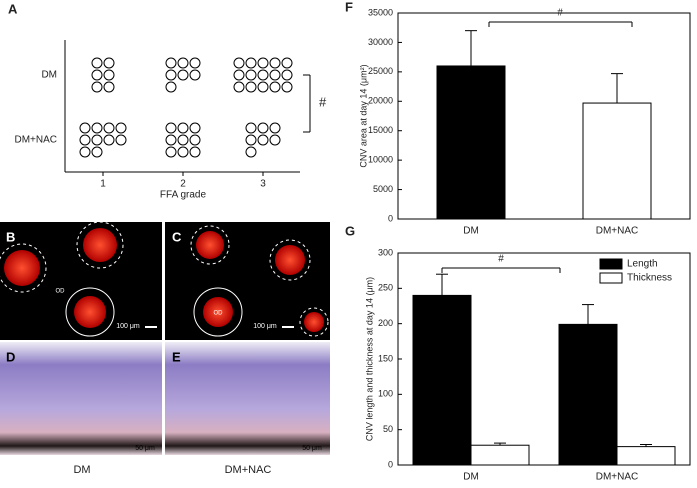  I want to click on row-label: DM, so click(49, 75).